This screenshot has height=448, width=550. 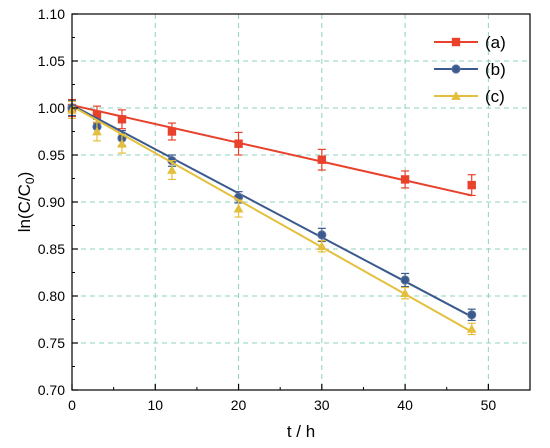 I want to click on y-axis-title-subscript: 0, so click(x=30, y=180).